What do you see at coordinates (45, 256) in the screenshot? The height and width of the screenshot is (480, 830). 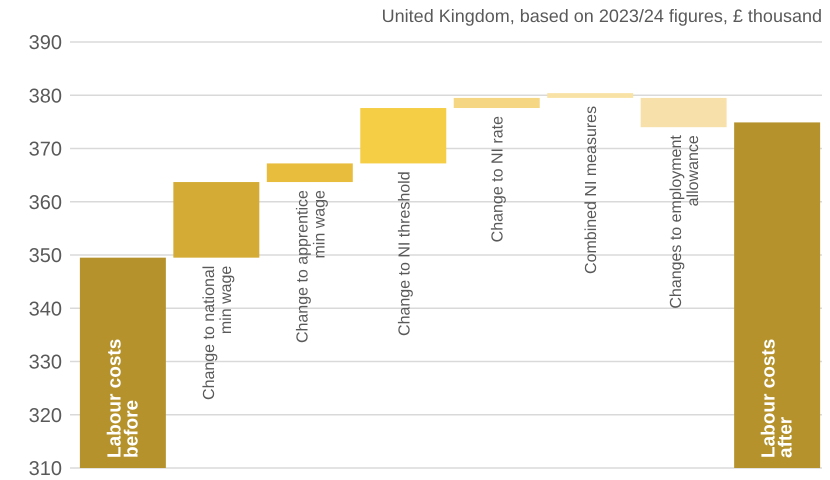 I see `y-tick-label: 350` at bounding box center [45, 256].